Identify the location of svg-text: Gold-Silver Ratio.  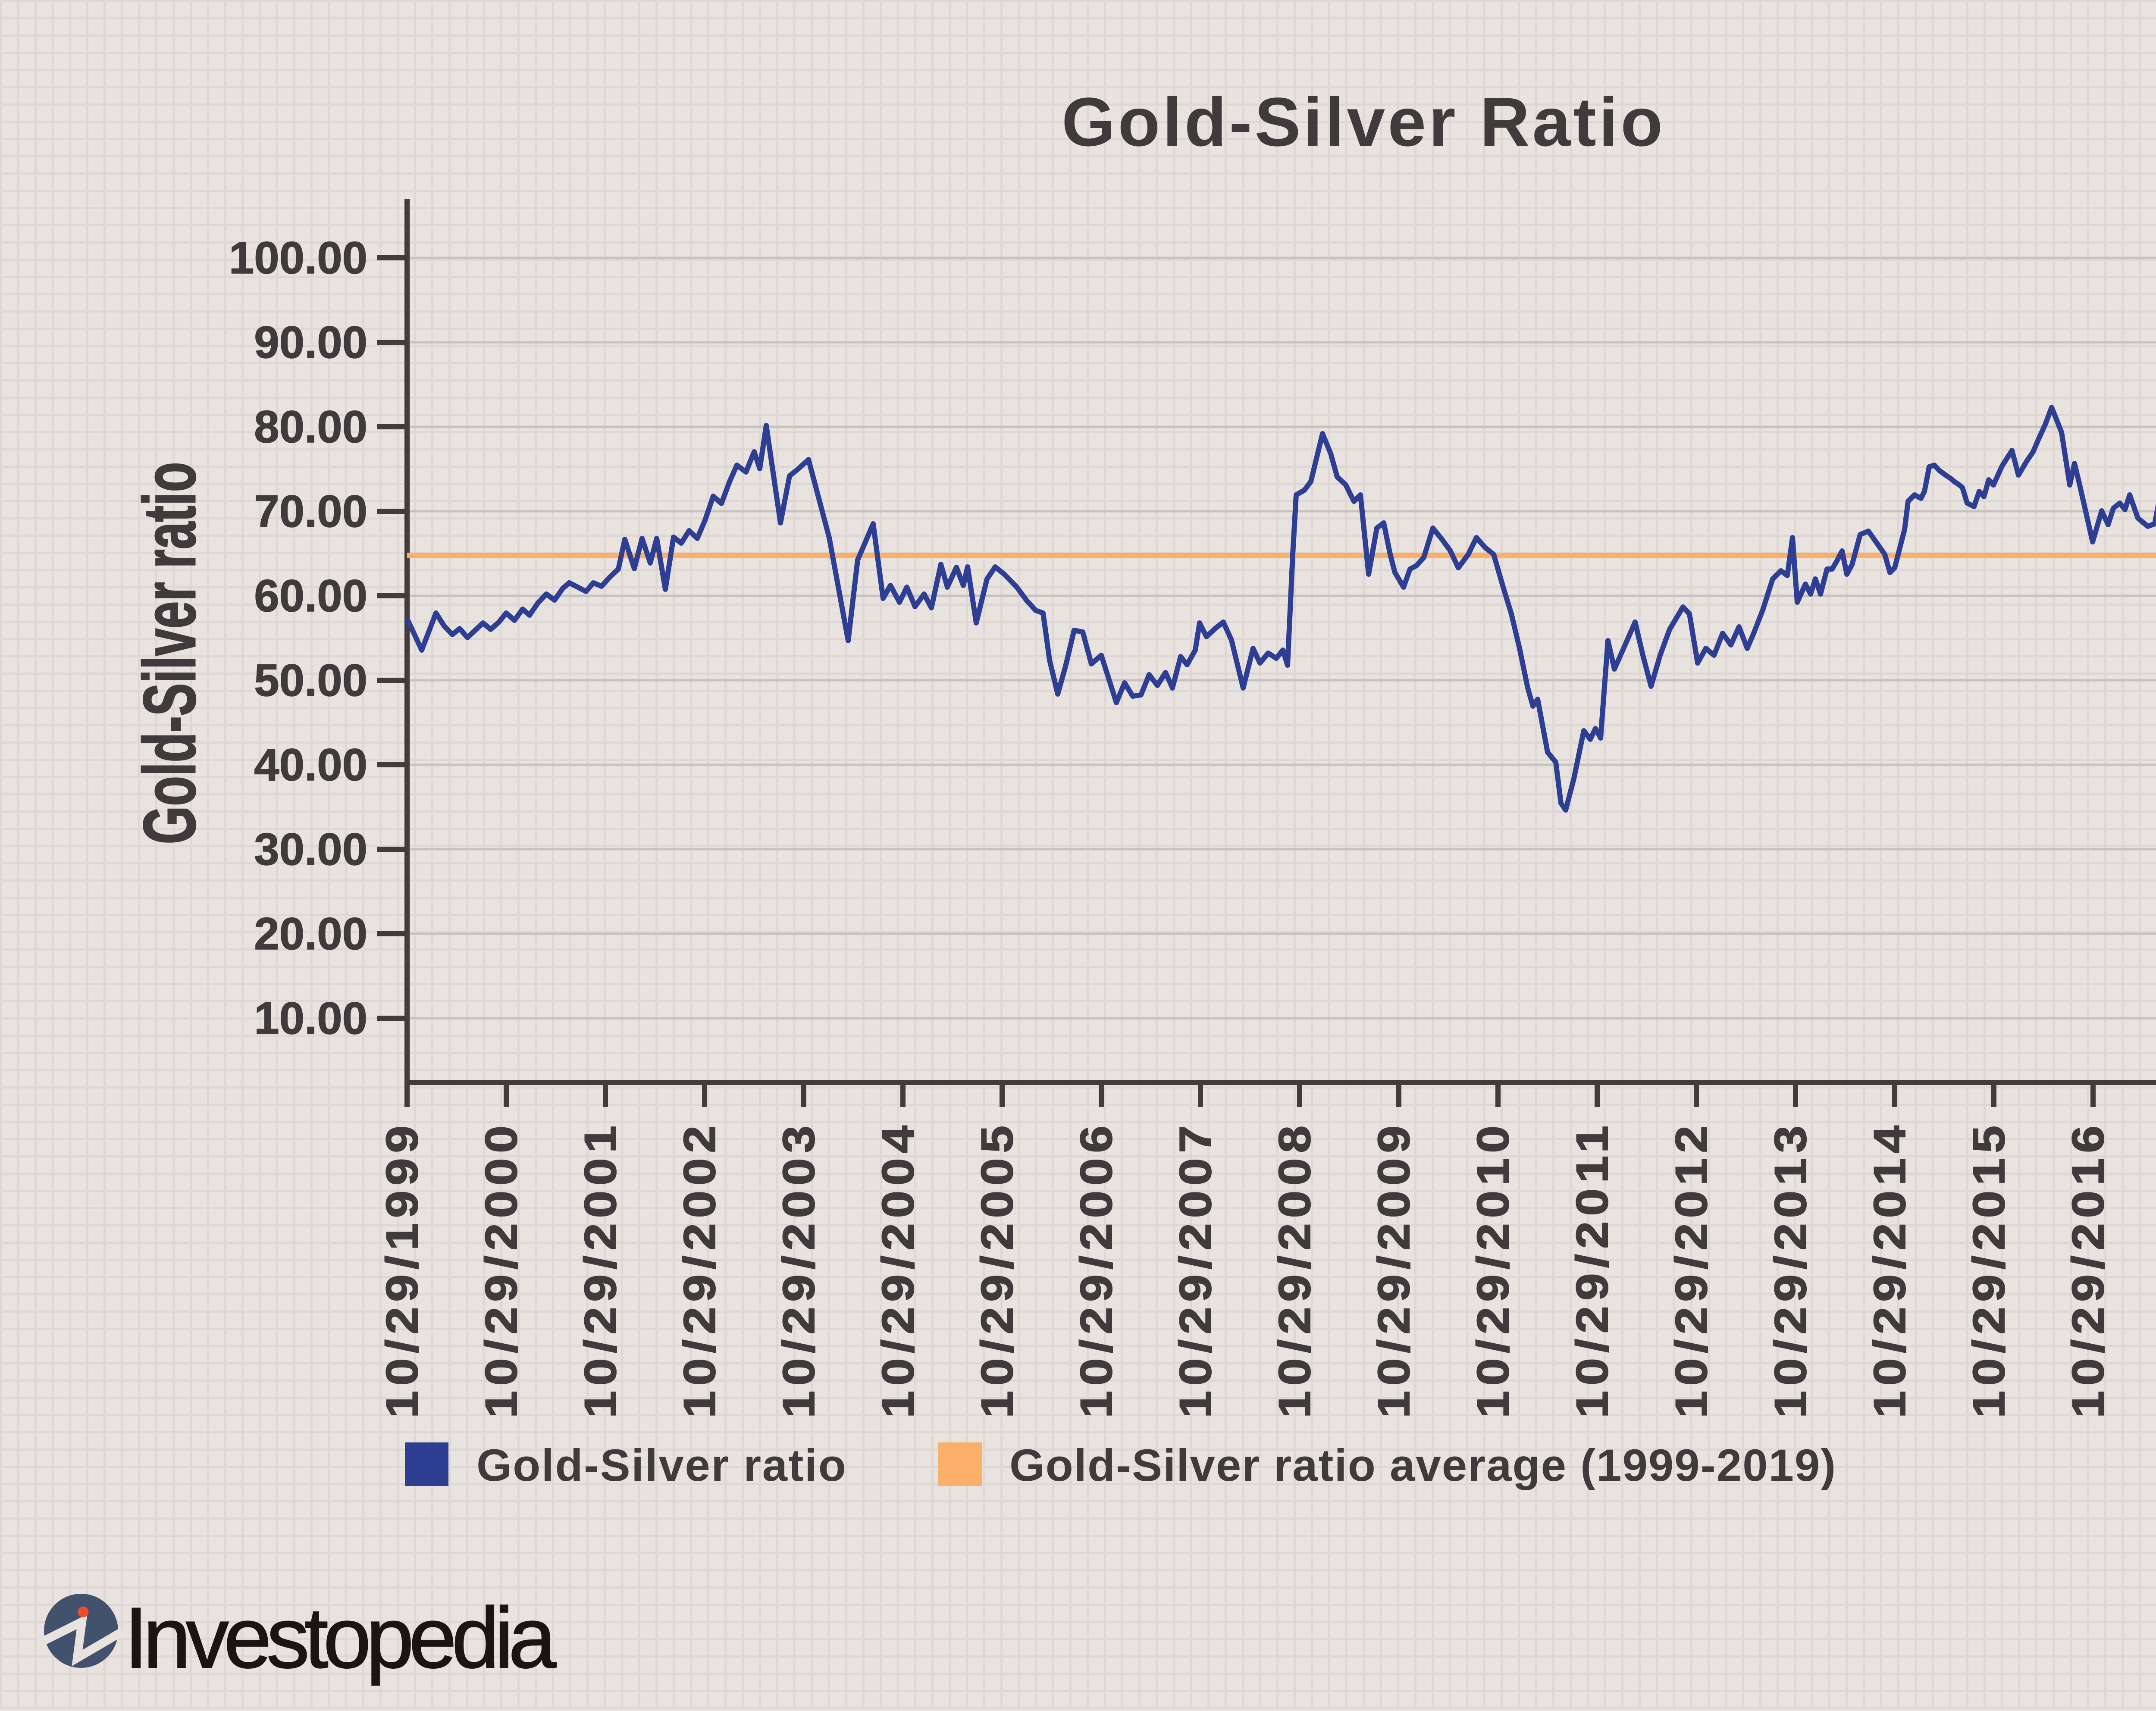
(1363, 121).